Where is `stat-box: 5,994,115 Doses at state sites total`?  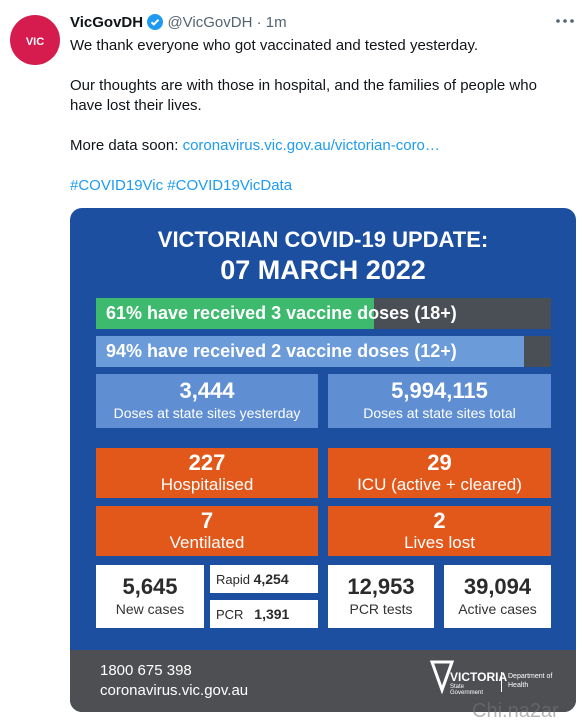 stat-box: 5,994,115 Doses at state sites total is located at coordinates (439, 401).